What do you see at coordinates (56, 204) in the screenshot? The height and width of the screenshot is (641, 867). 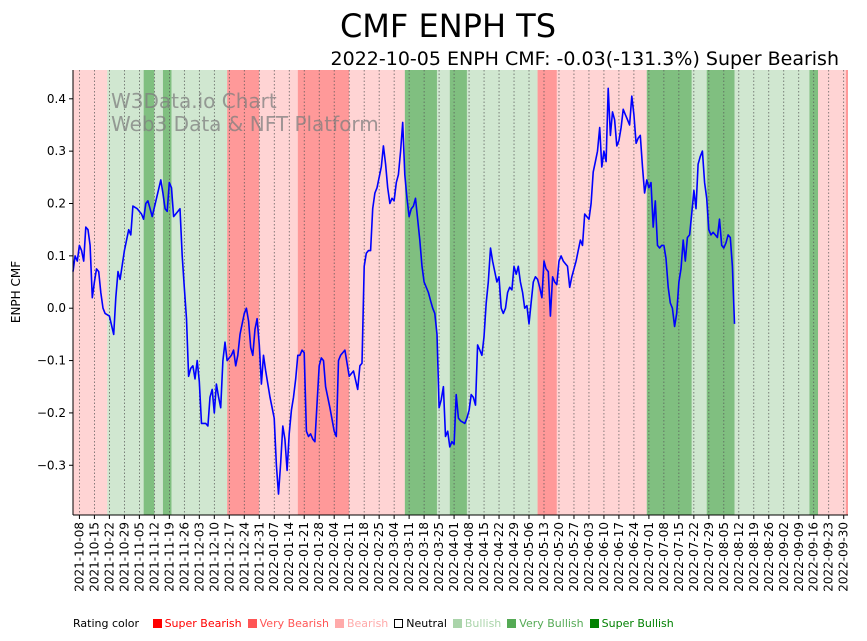 I see `y-tick-label: 0.2` at bounding box center [56, 204].